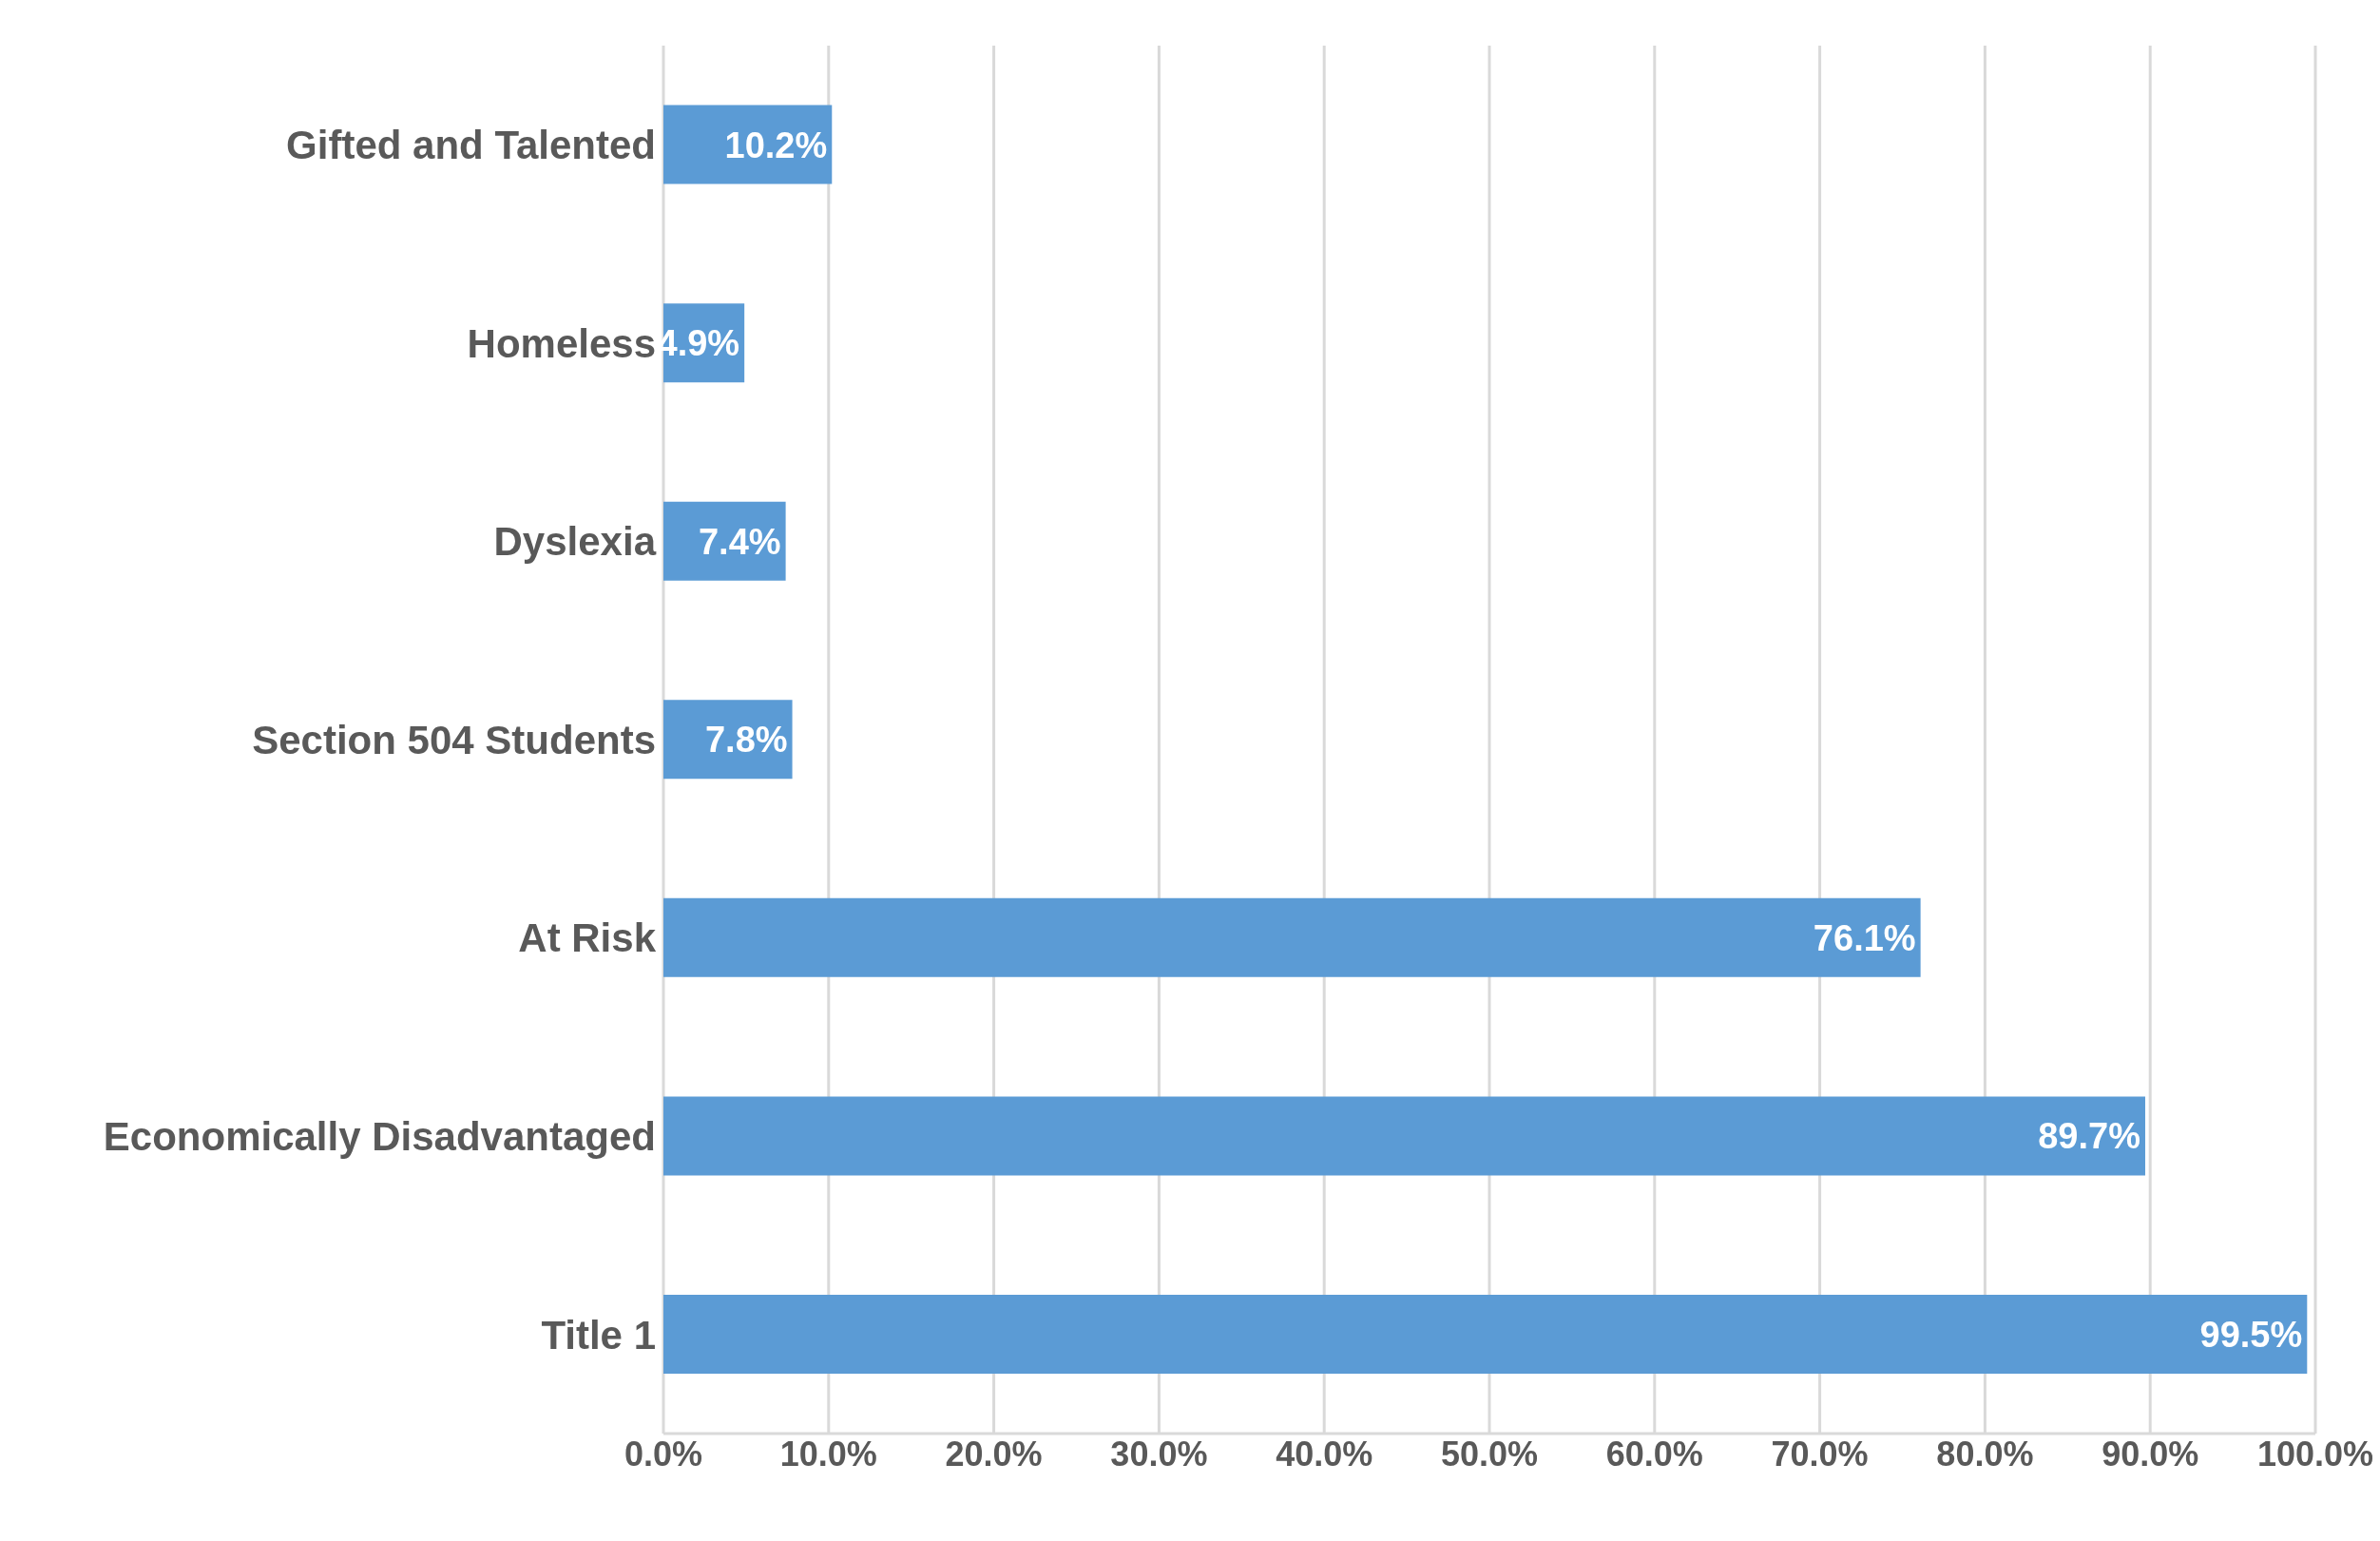  Describe the element at coordinates (828, 1454) in the screenshot. I see `x-tick-label: 10.0%` at that location.